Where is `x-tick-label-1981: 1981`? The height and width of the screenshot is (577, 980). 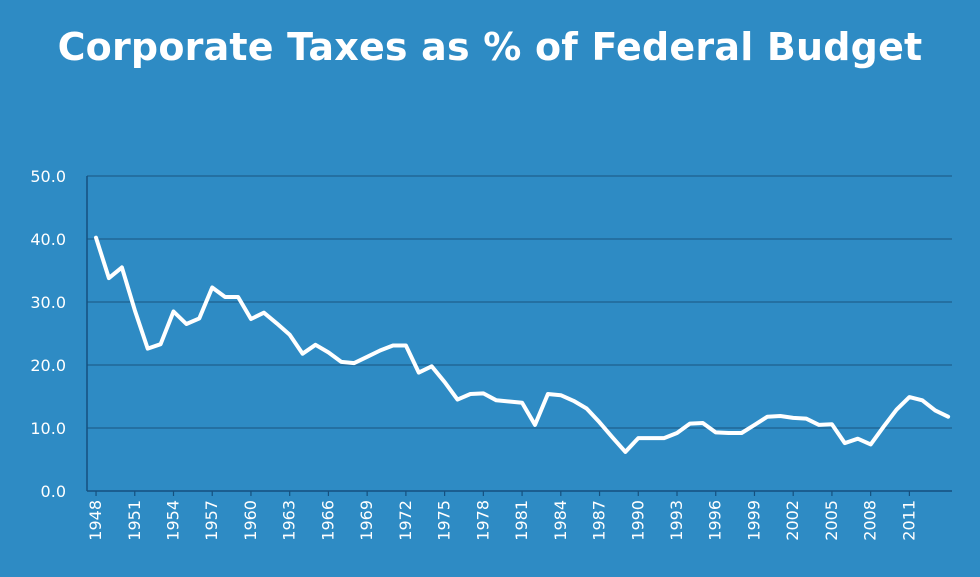 x-tick-label-1981: 1981 is located at coordinates (521, 520).